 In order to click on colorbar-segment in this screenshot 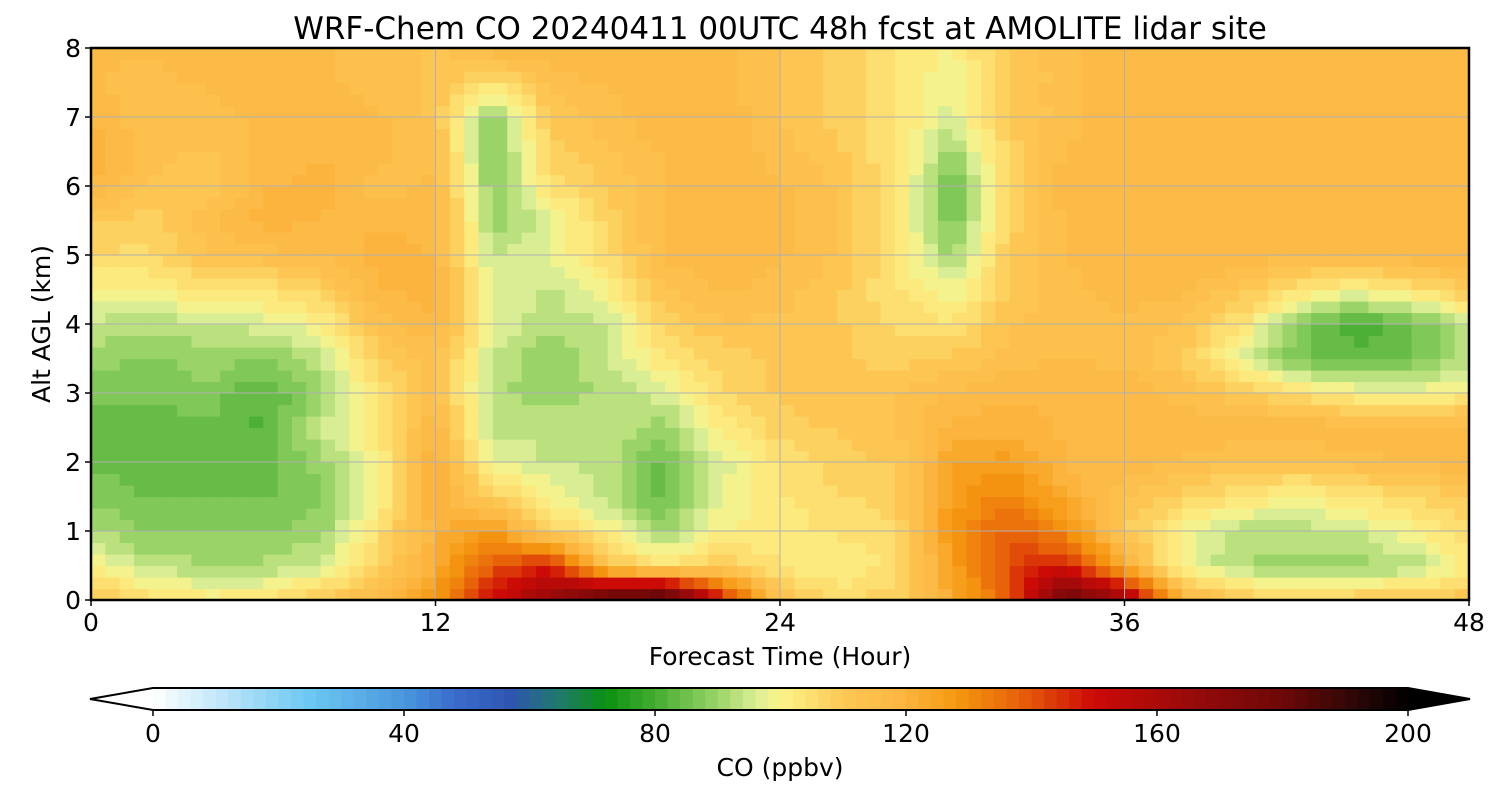, I will do `click(222, 699)`.